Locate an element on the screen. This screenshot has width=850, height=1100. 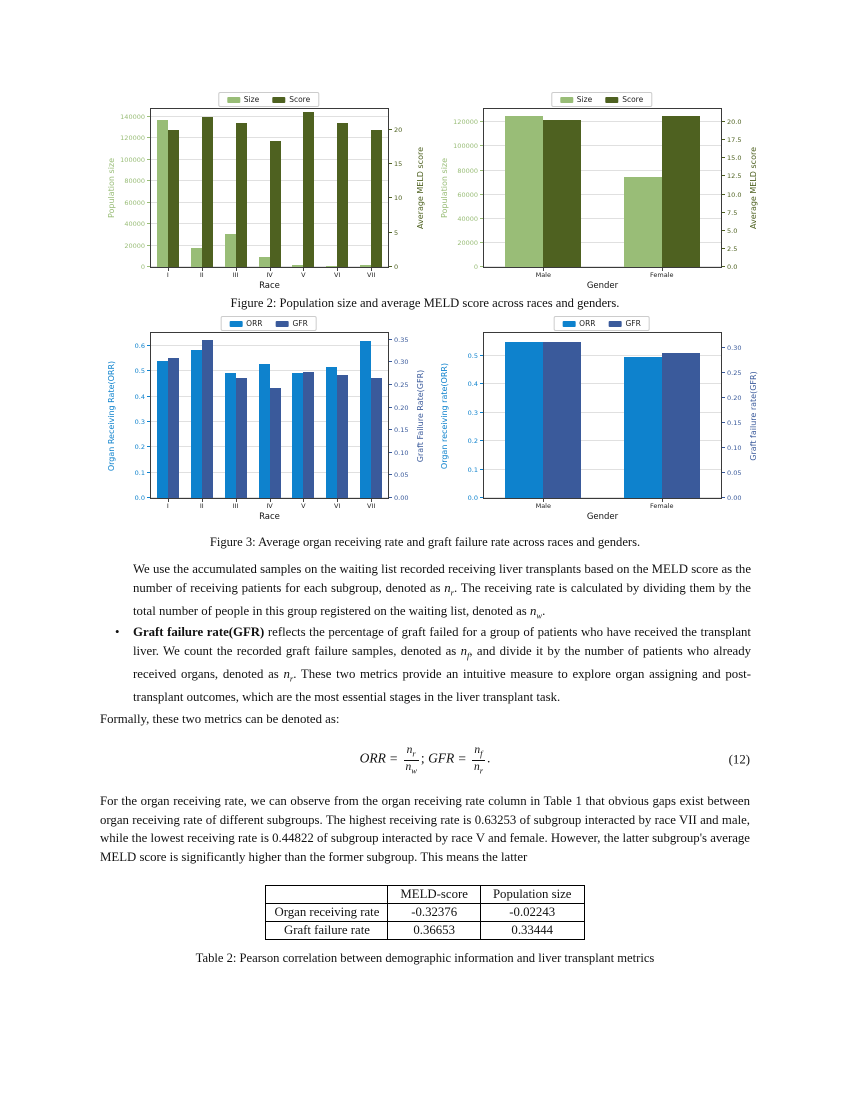
bar-gfr-i is located at coordinates (173, 427).